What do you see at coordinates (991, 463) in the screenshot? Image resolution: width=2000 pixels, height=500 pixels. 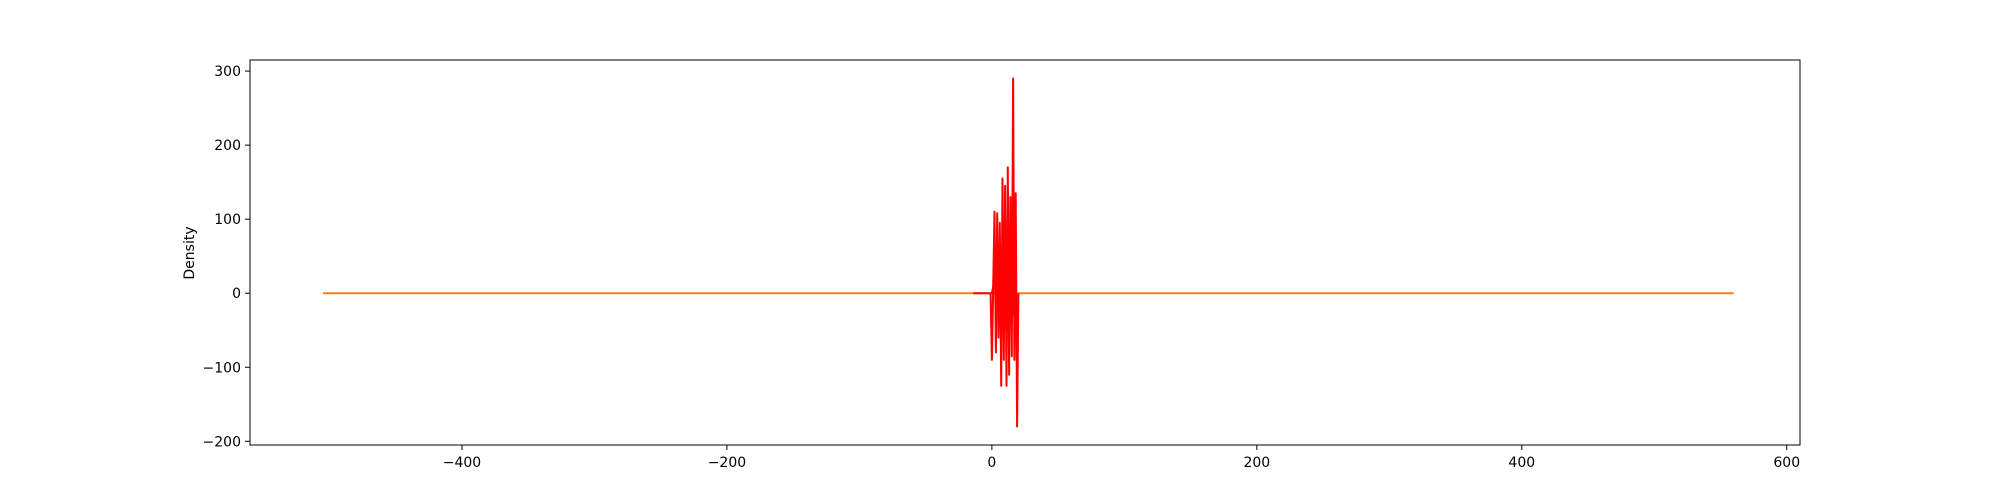 I see `x-tick-label: 0` at bounding box center [991, 463].